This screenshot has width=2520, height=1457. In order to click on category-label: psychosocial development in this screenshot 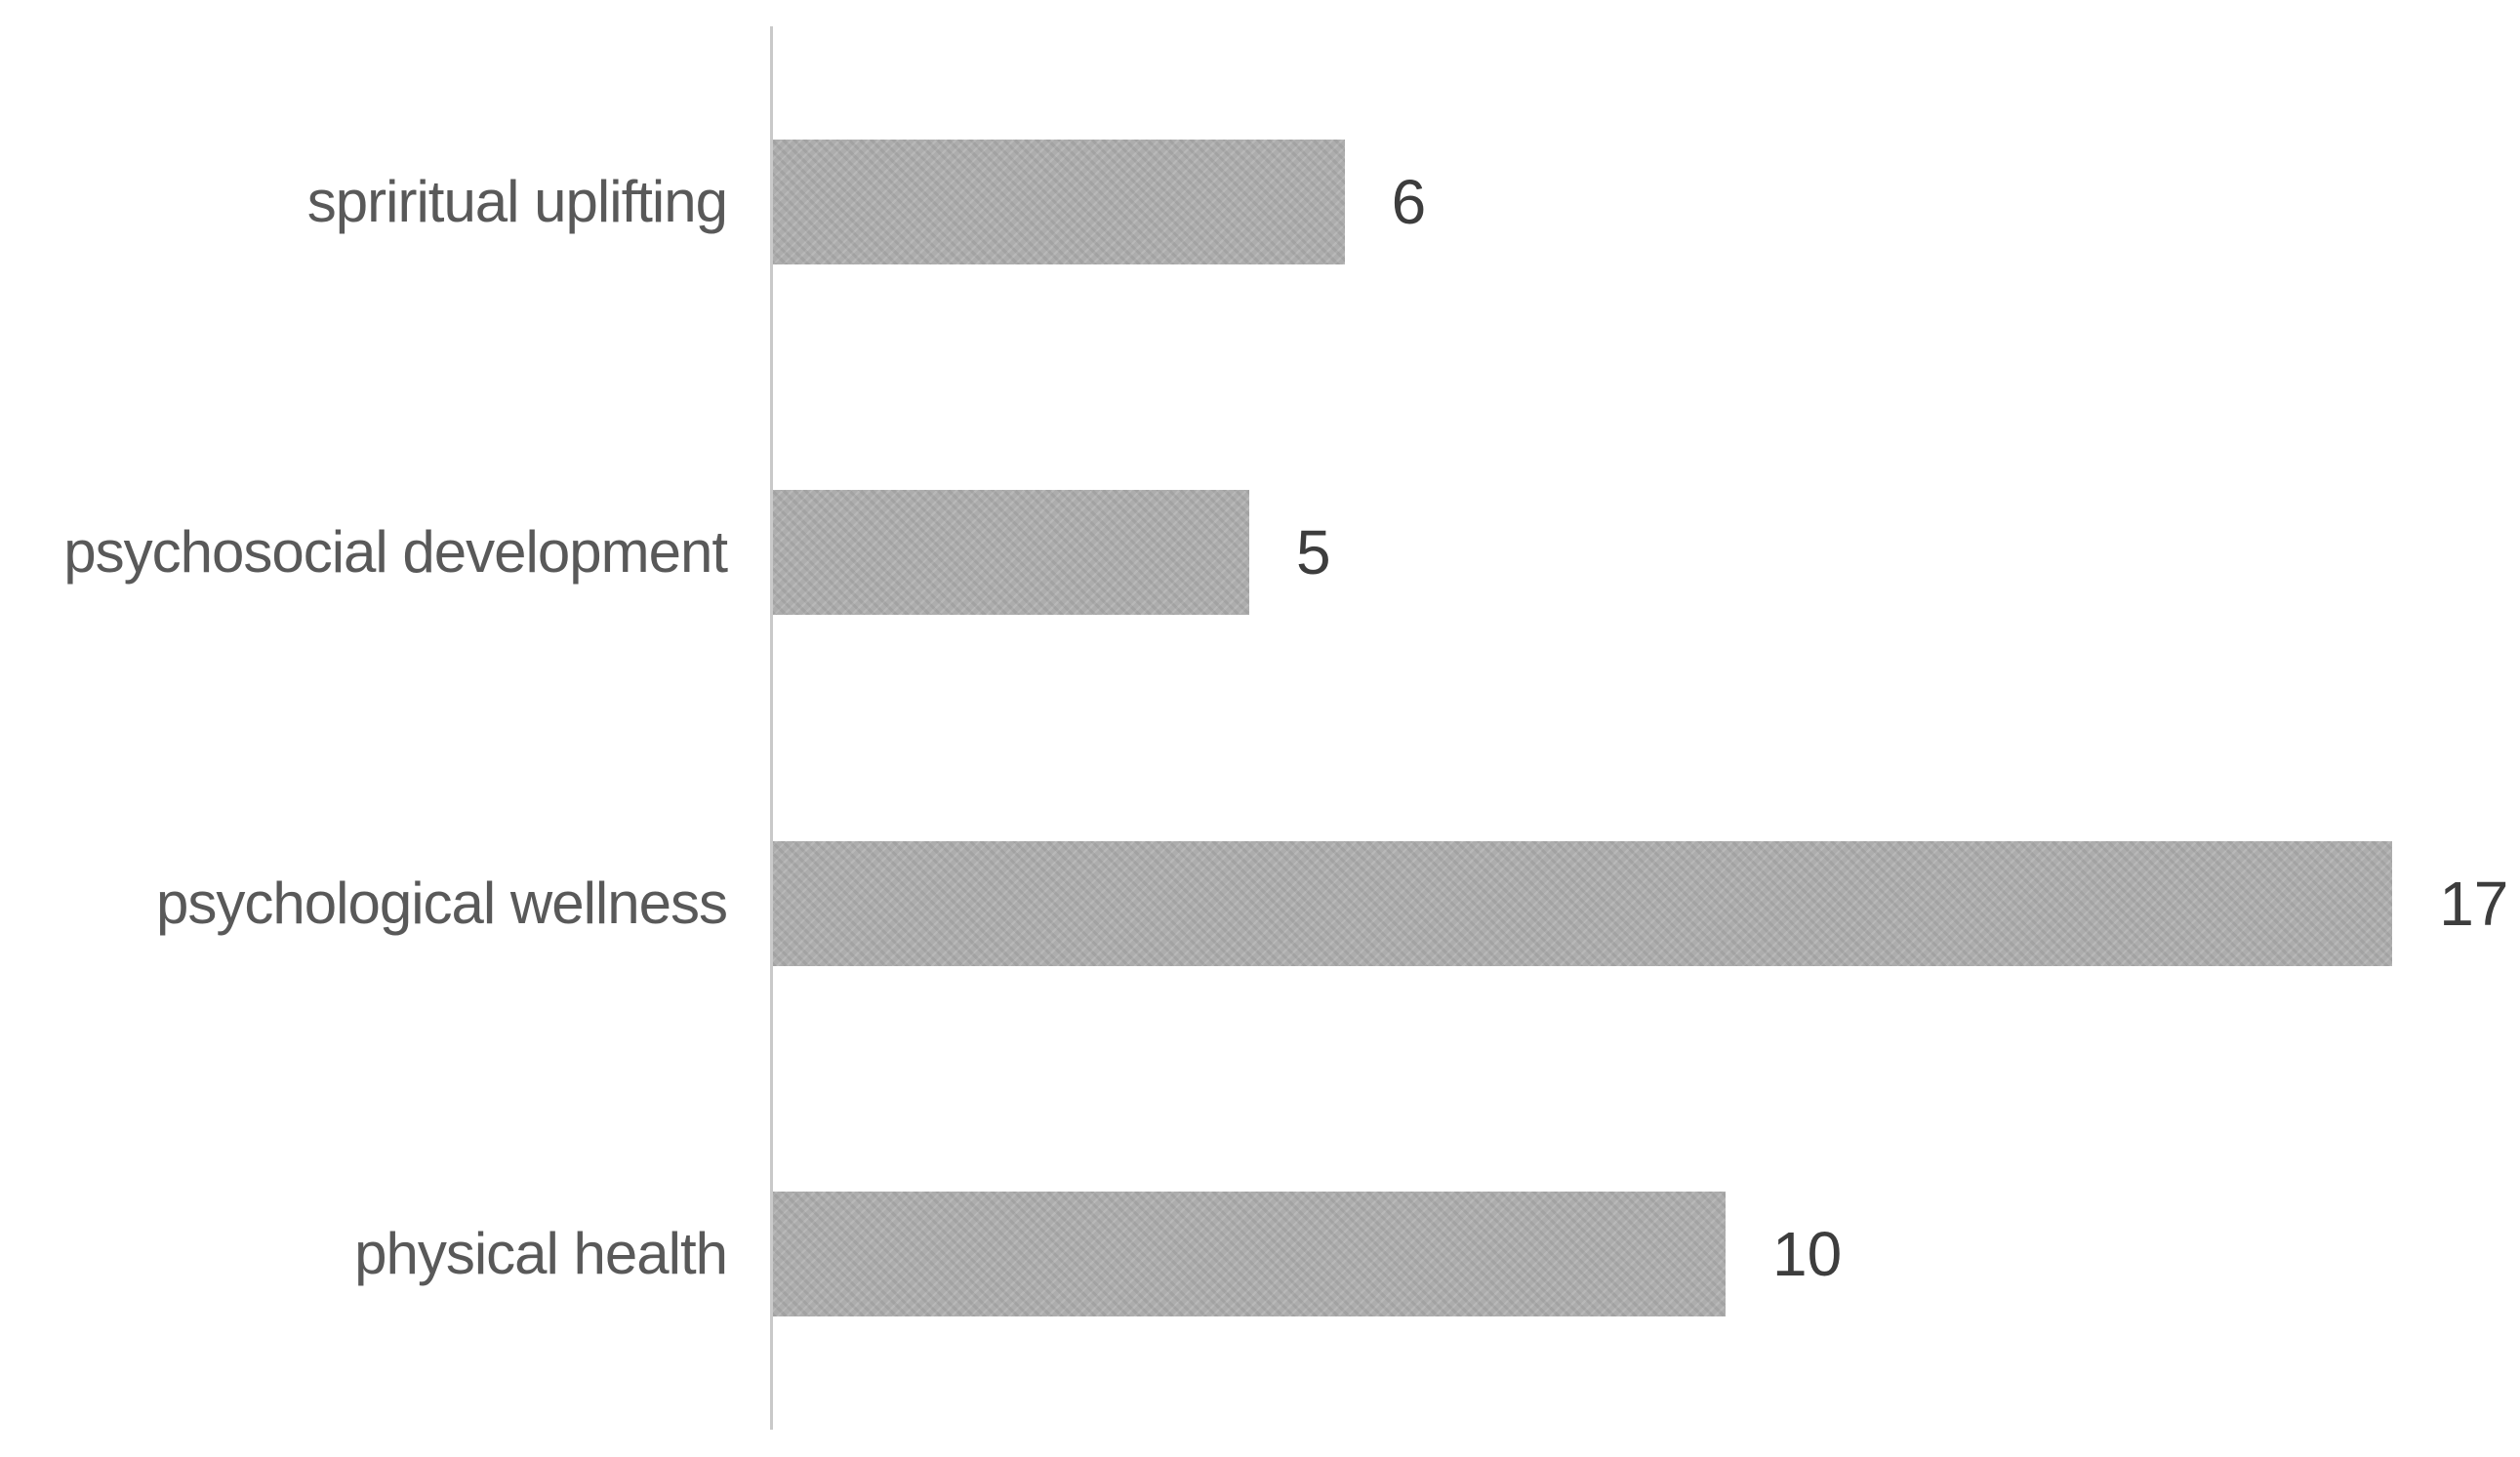, I will do `click(395, 552)`.